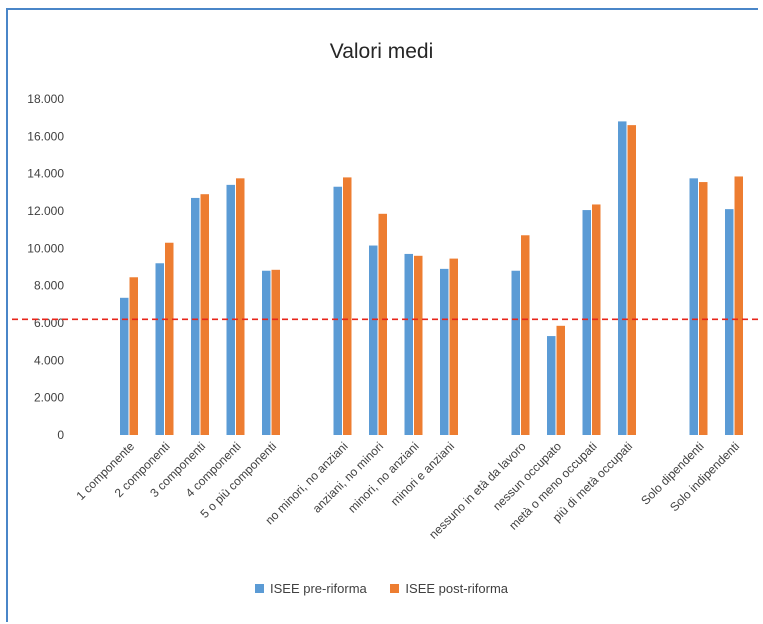  I want to click on y-tick-label: 4.000, so click(49, 360).